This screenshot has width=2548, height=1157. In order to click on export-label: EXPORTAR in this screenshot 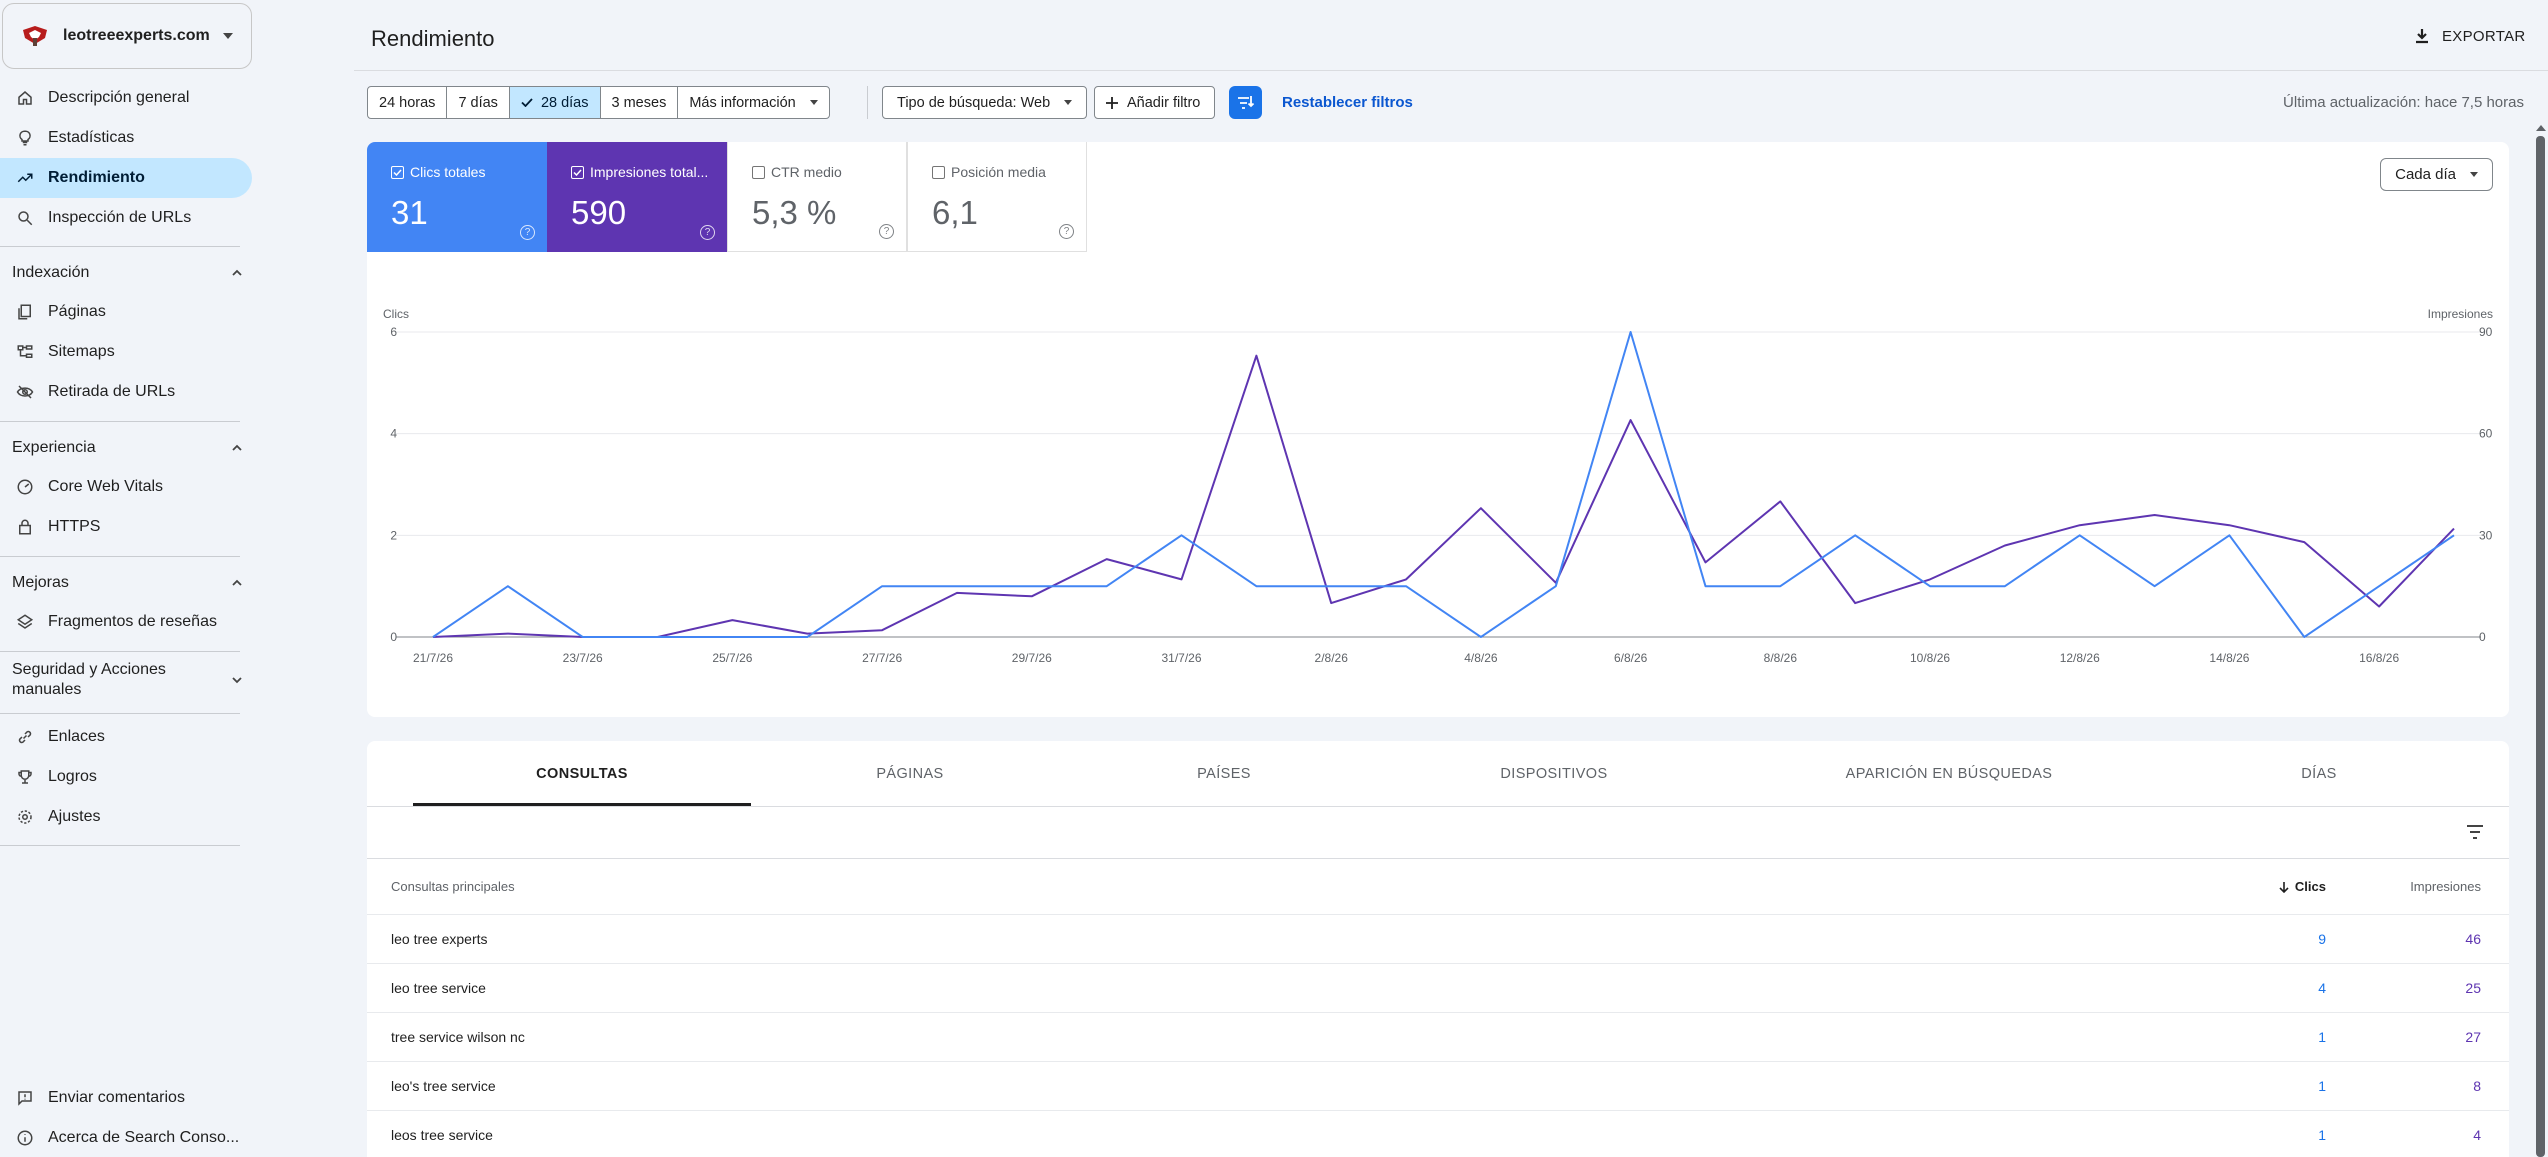, I will do `click(2484, 36)`.